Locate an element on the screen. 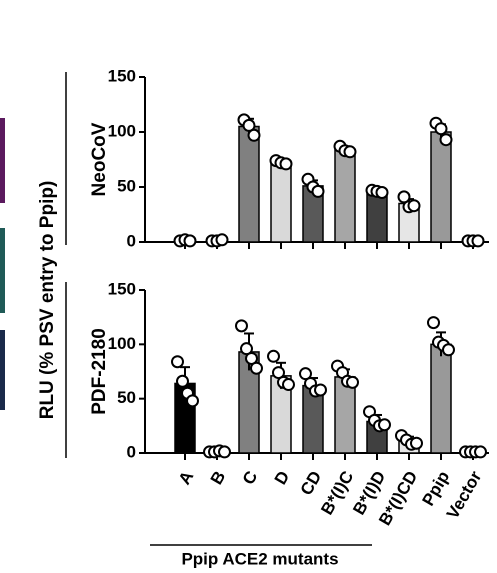 The image size is (497, 573). x-tick-label: C is located at coordinates (250, 478).